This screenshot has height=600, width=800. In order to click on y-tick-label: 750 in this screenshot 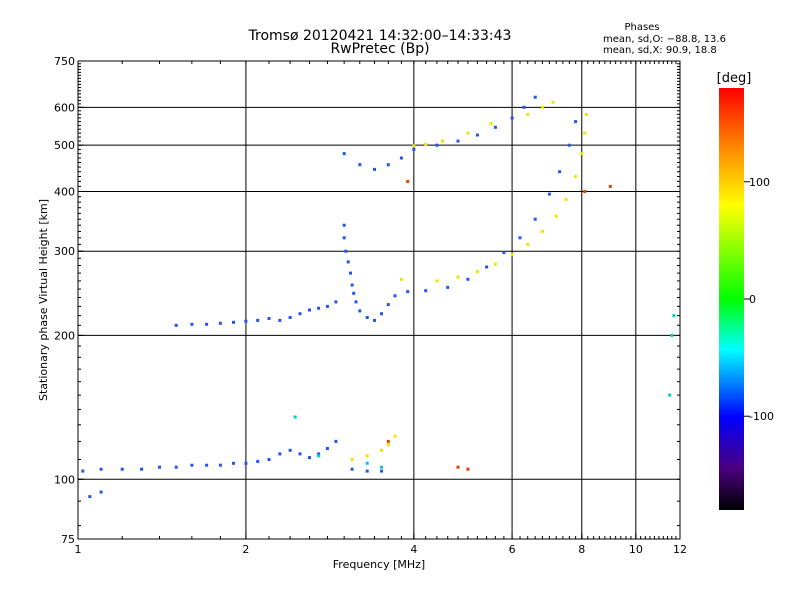, I will do `click(64, 61)`.